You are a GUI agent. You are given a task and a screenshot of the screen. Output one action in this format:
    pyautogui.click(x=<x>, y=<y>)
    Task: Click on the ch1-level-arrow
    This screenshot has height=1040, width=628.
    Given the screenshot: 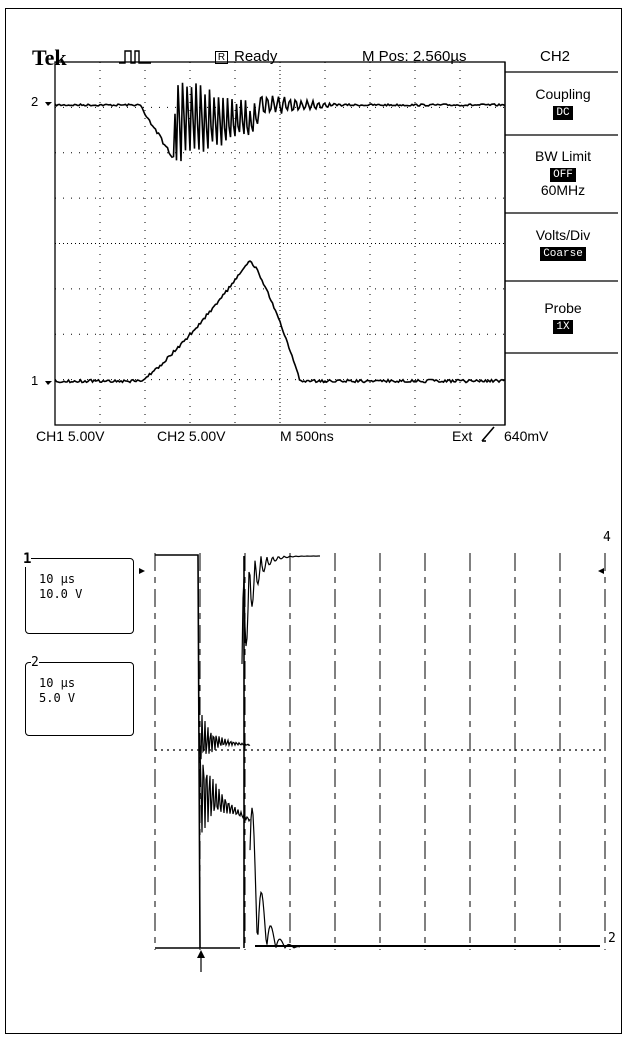 What is the action you would take?
    pyautogui.click(x=142, y=571)
    